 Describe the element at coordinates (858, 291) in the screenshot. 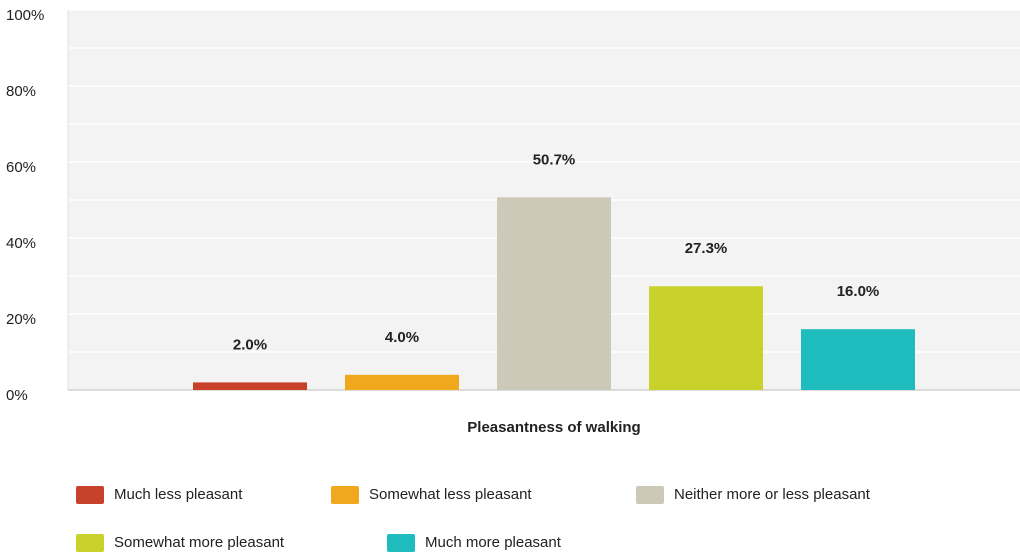

I see `data-label: 16.0%` at that location.